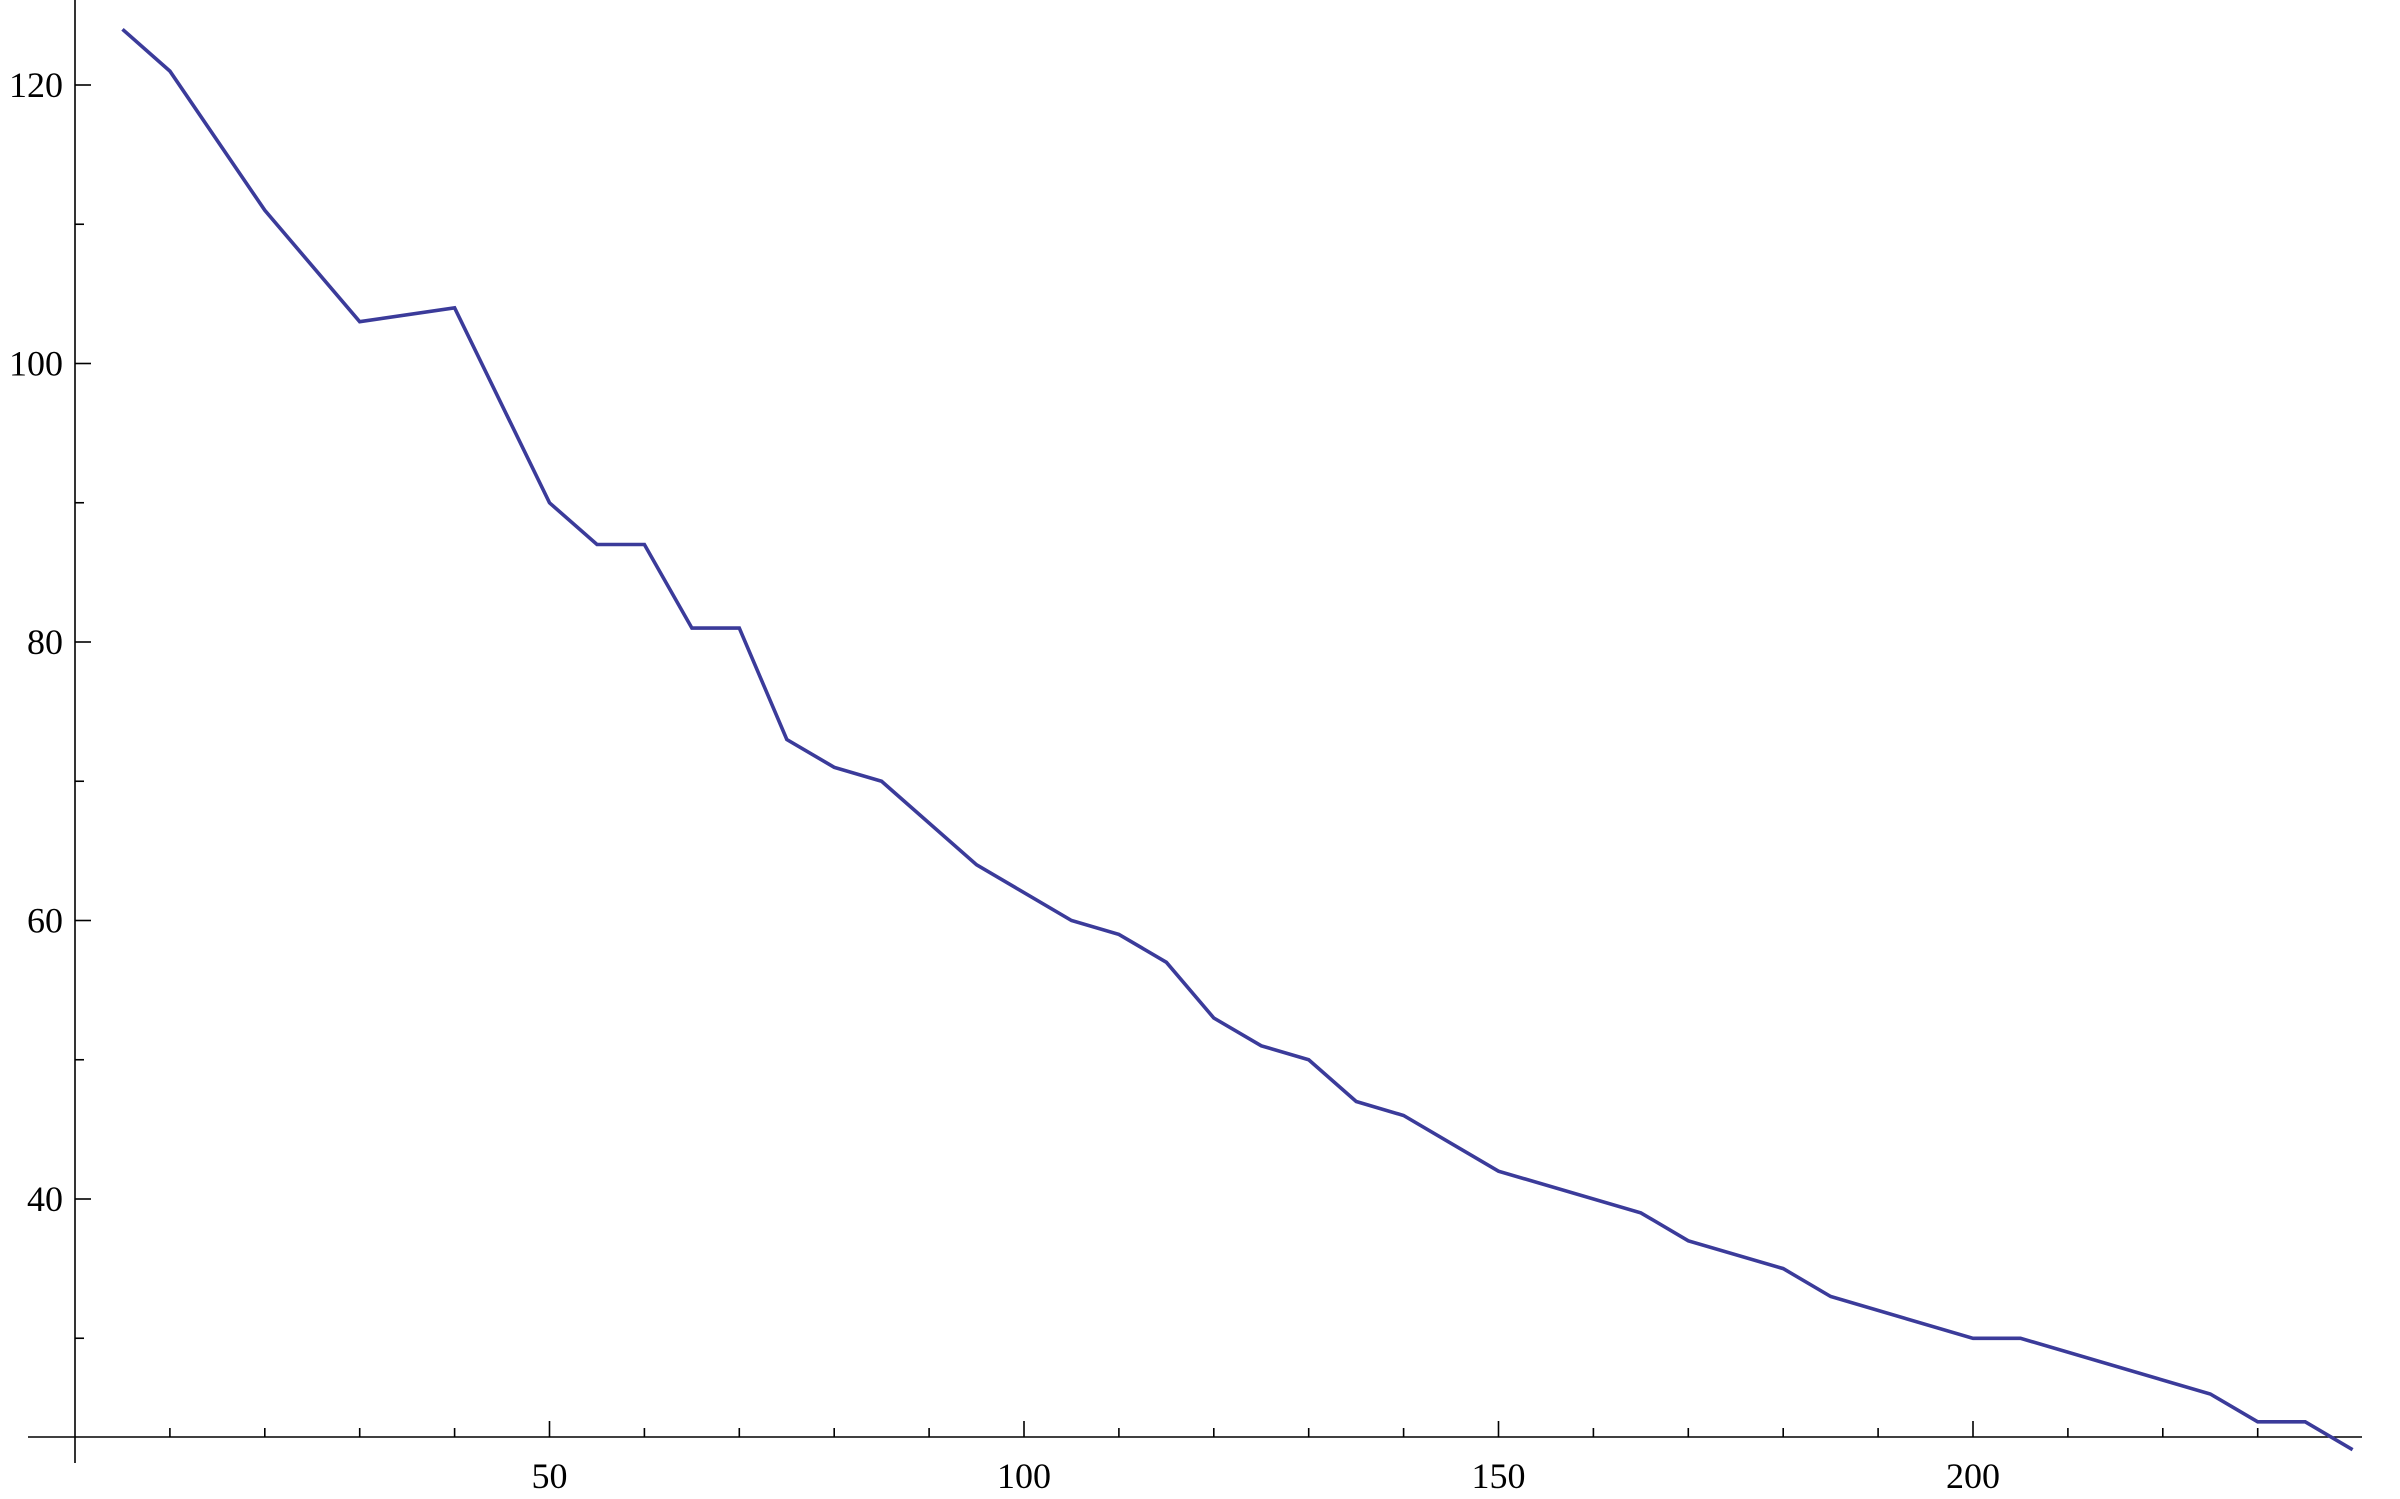 The width and height of the screenshot is (2400, 1499). I want to click on y-tick-label: 100, so click(36, 364).